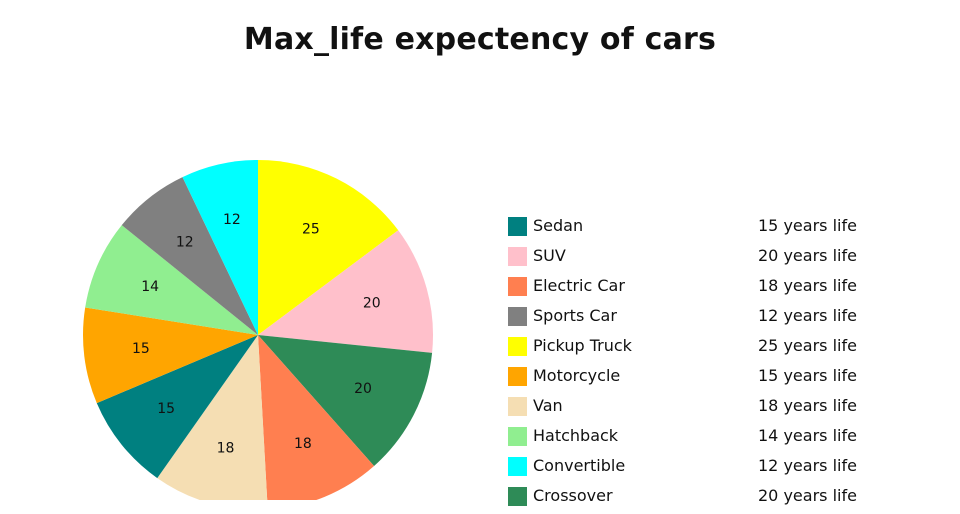 Image resolution: width=960 pixels, height=514 pixels. I want to click on slice-value-label: 14, so click(150, 287).